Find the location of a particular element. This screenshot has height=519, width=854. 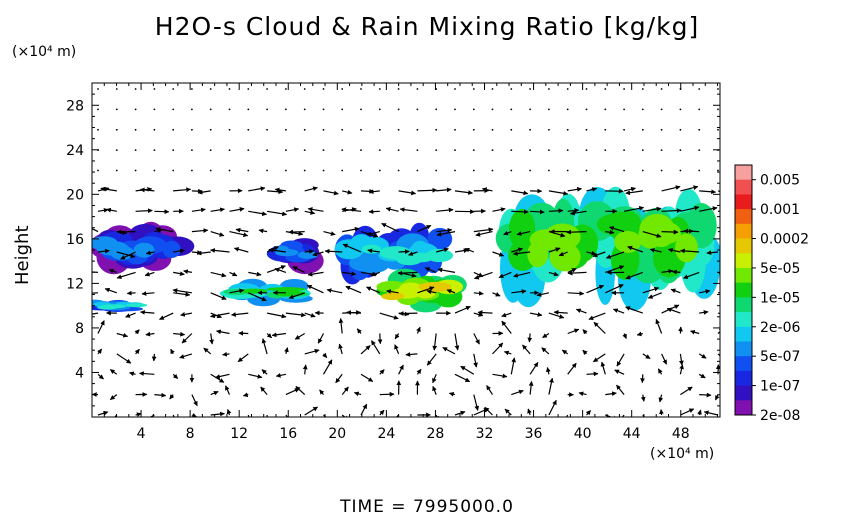

y-tick-label: 12 is located at coordinates (75, 284).